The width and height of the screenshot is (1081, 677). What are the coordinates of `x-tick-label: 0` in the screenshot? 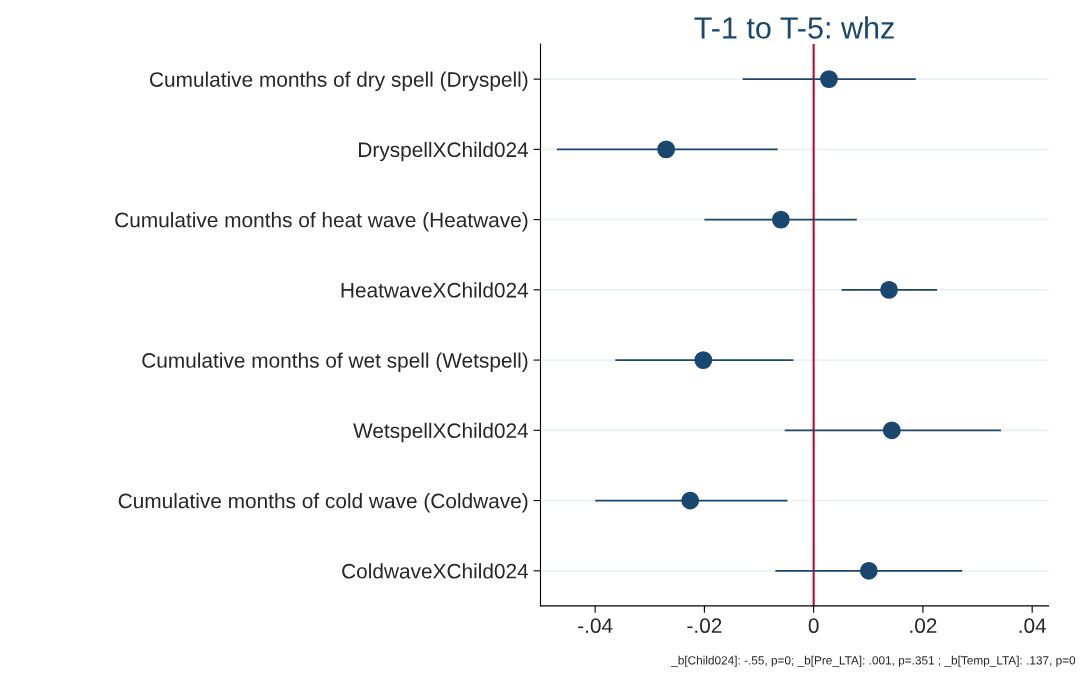 It's located at (813, 626).